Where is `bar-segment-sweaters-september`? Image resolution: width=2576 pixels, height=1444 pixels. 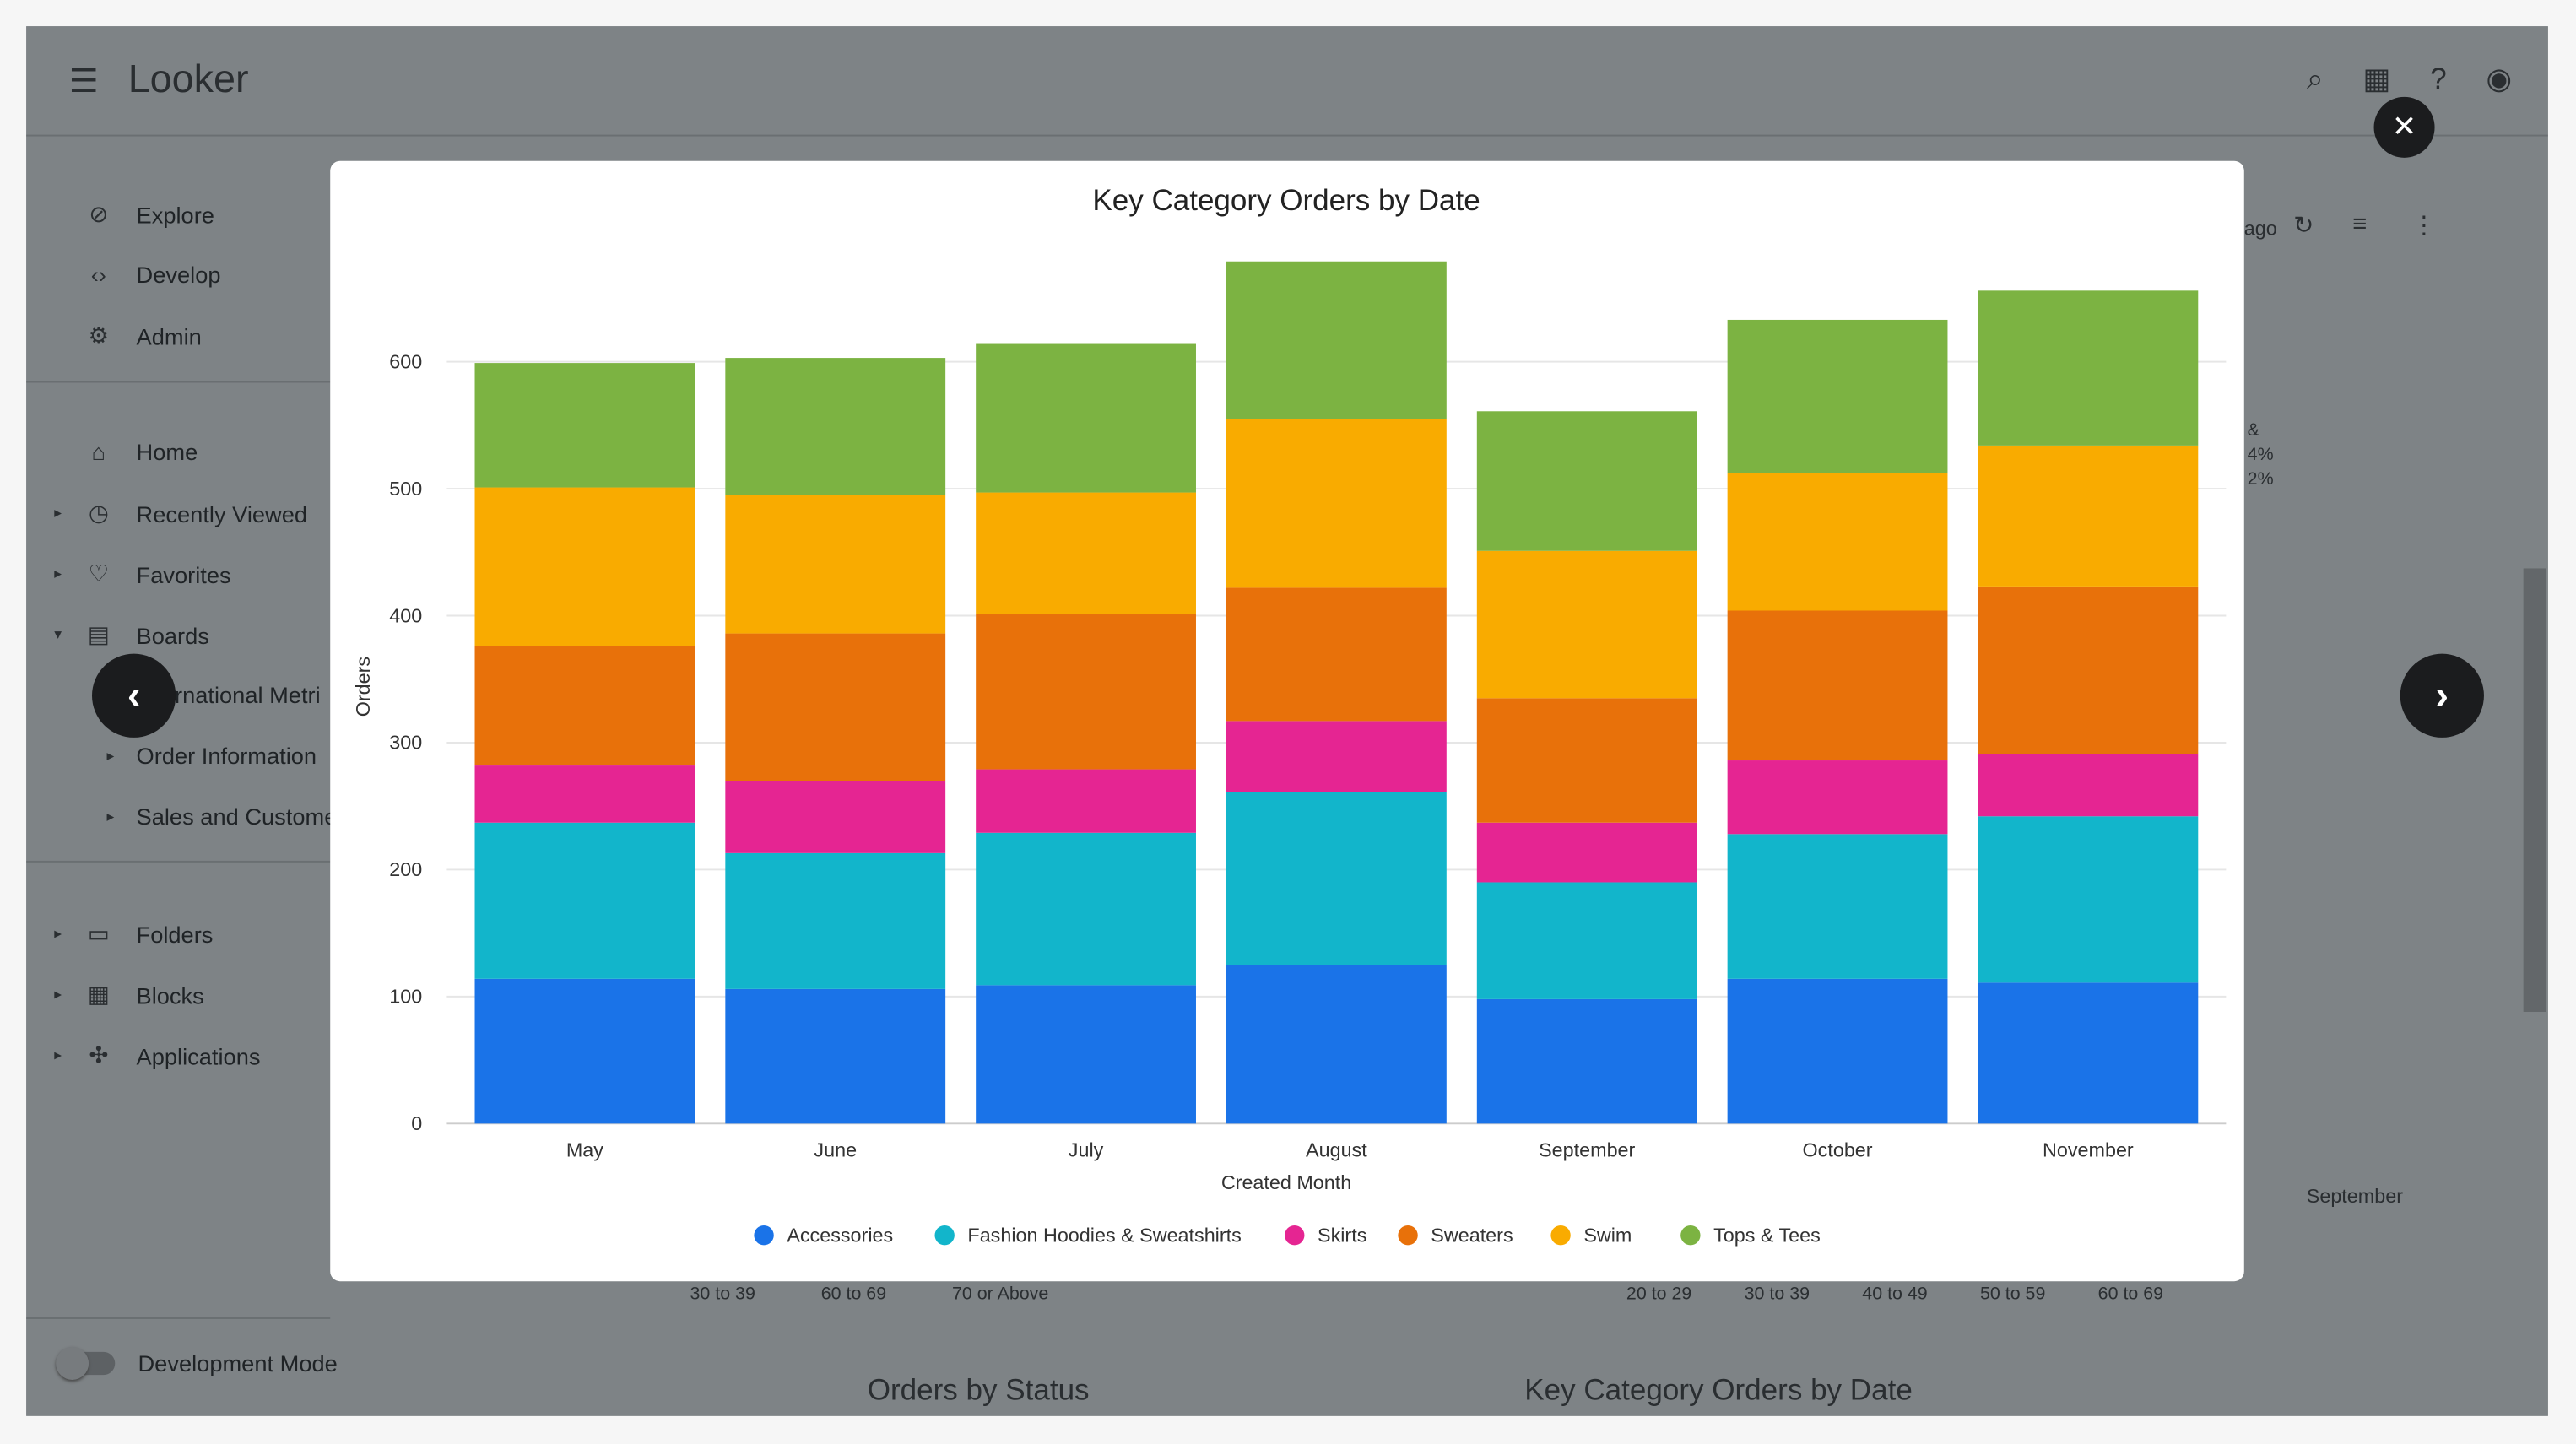 bar-segment-sweaters-september is located at coordinates (1586, 761).